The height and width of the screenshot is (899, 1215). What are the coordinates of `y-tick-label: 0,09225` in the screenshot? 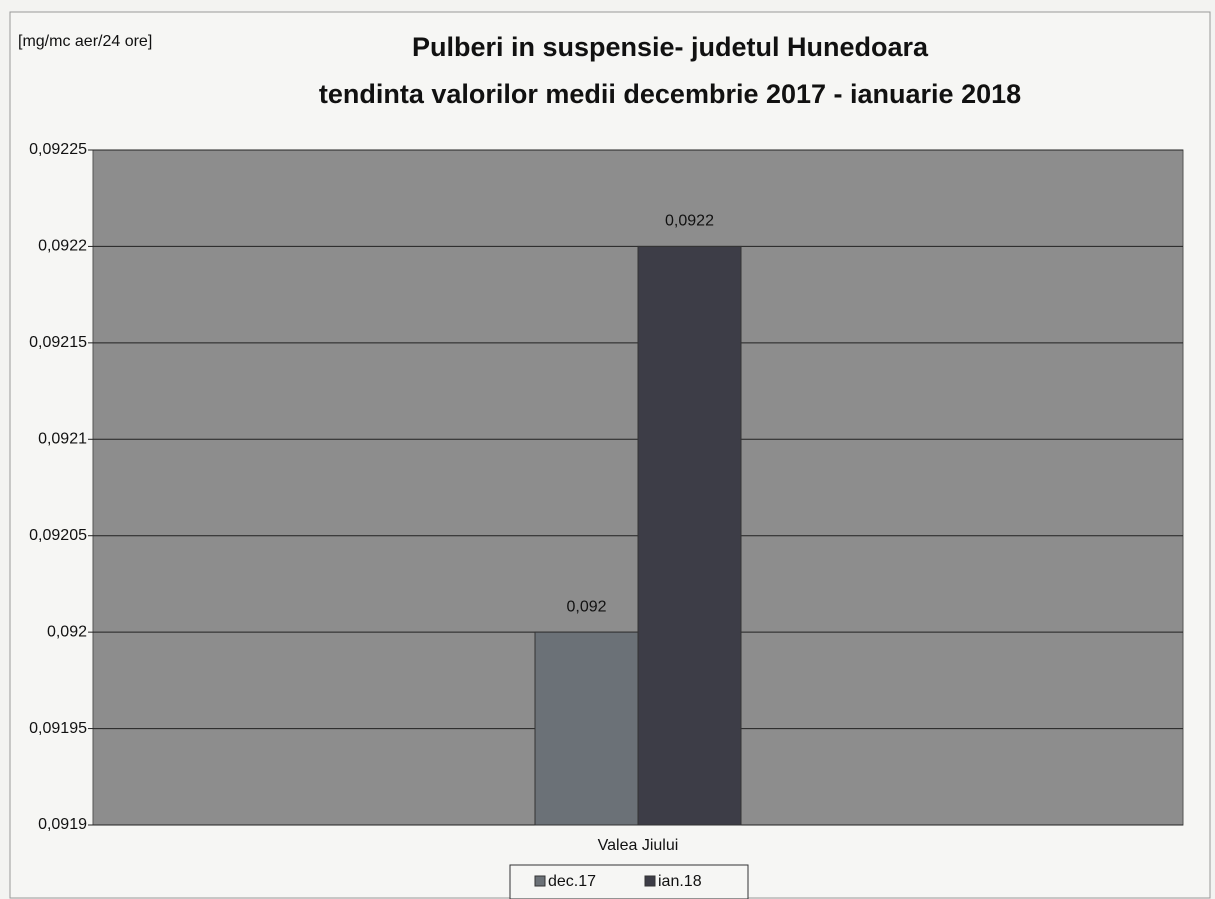 It's located at (58, 149).